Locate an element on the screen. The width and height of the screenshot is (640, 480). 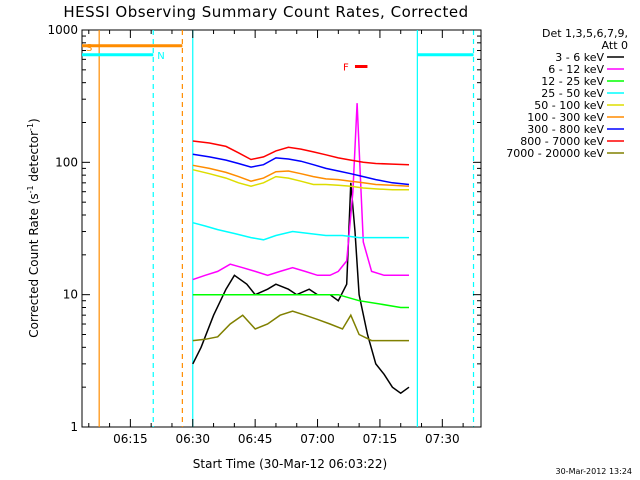
date-stamp: 30-Mar-2012 13:24 is located at coordinates (594, 471).